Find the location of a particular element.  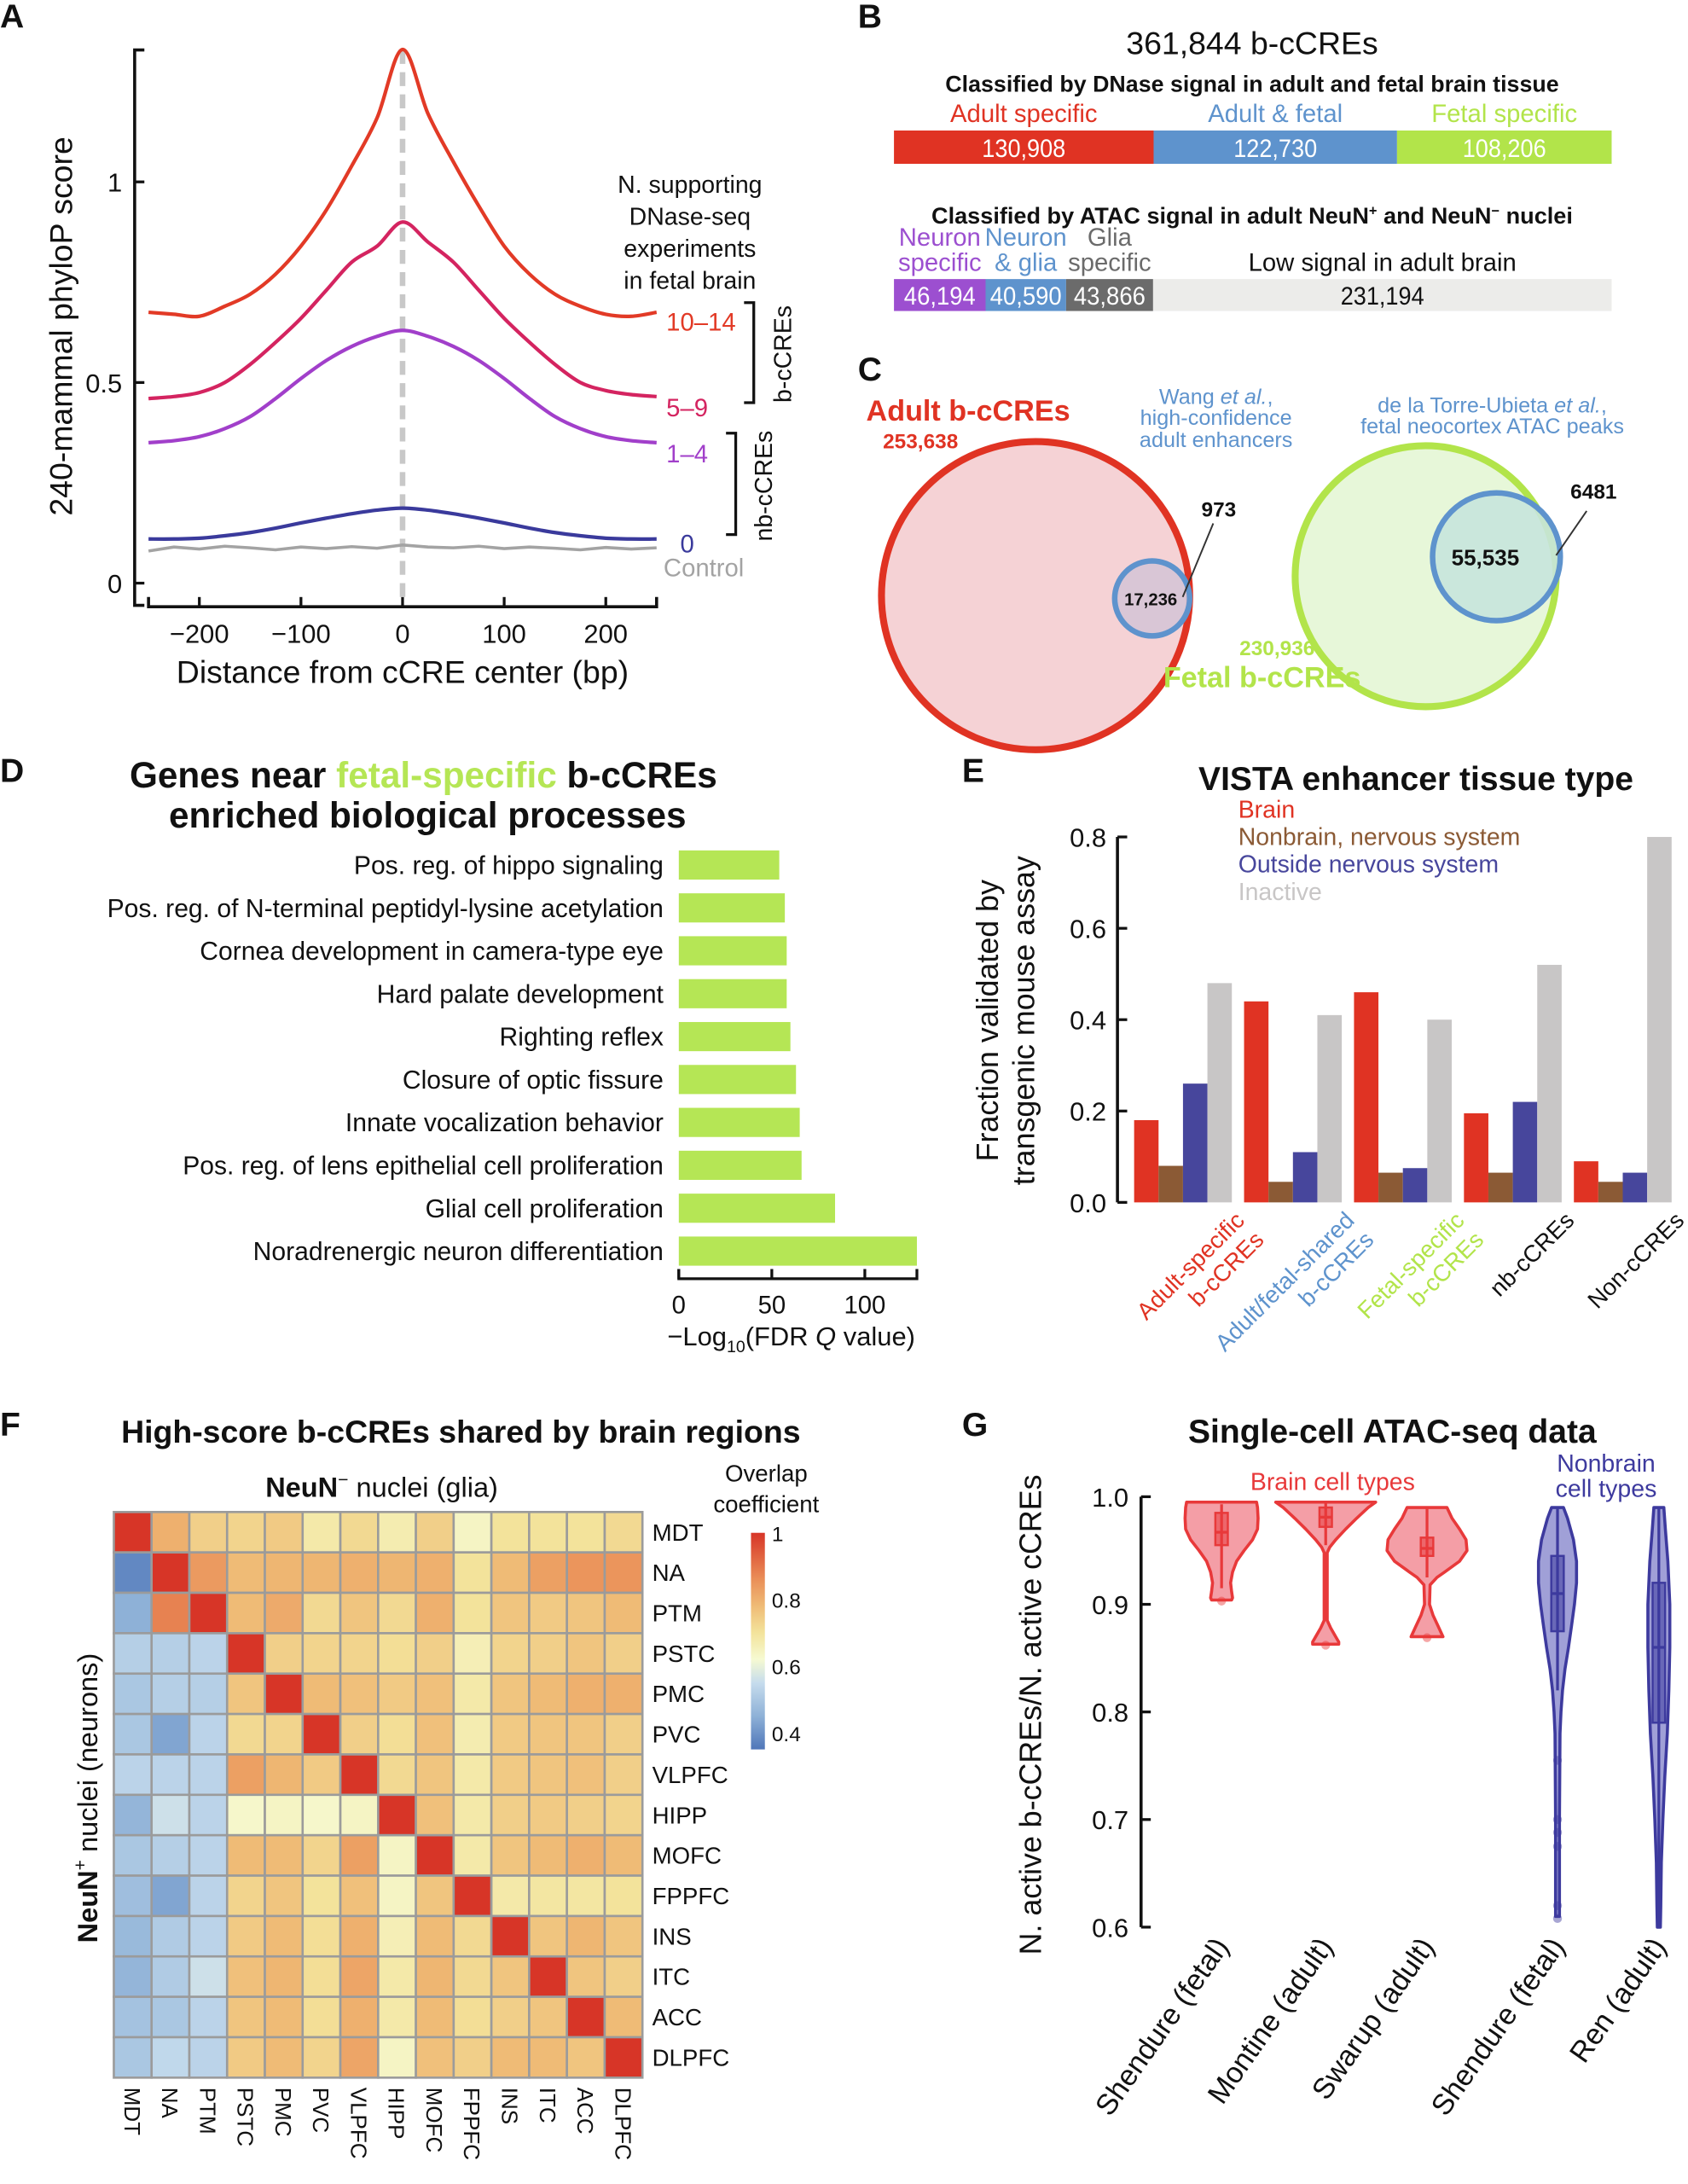

d-category-label: Noradrenergic neuron differentiation is located at coordinates (458, 1252).